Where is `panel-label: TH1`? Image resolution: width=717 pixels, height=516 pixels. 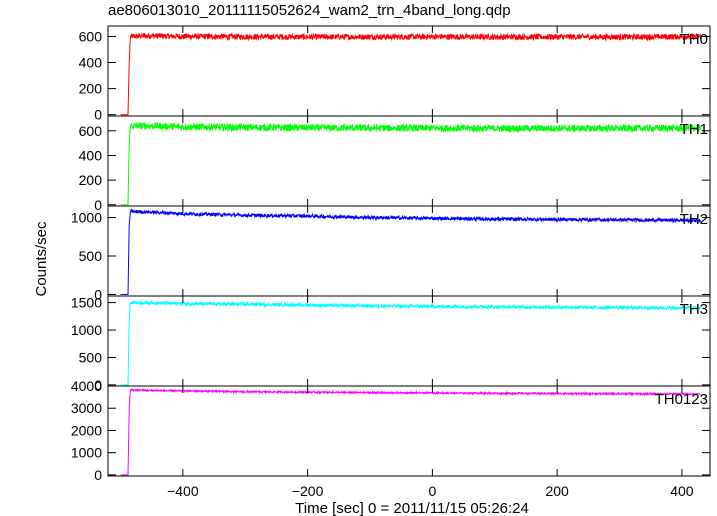 panel-label: TH1 is located at coordinates (694, 129).